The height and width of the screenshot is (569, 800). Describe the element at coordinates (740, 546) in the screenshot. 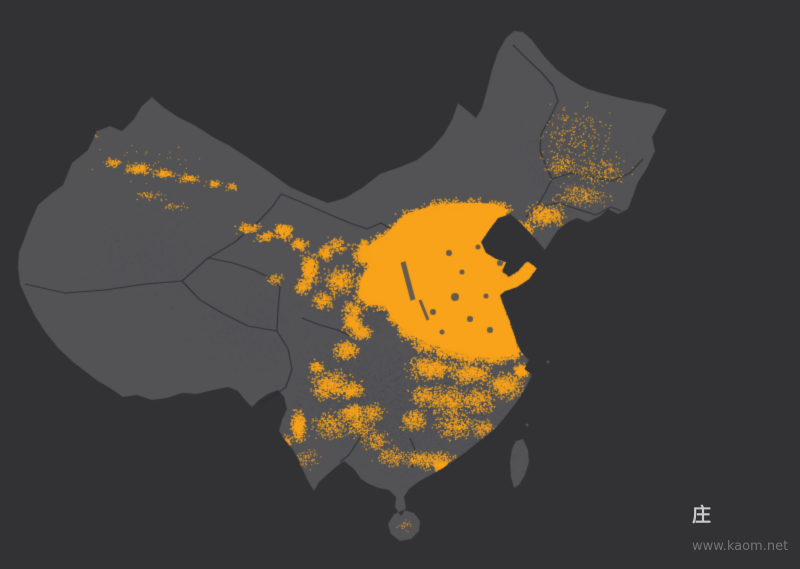

I see `watermark-site-url: www.kaom.net` at that location.